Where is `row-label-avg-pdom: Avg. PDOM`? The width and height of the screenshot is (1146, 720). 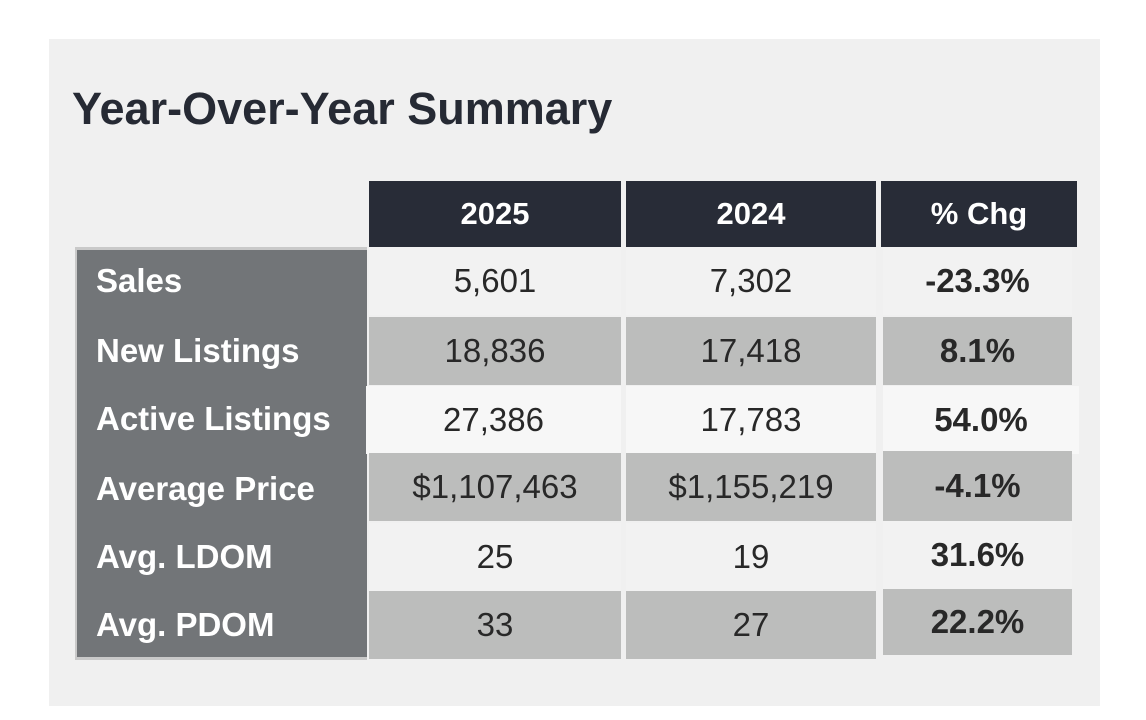 row-label-avg-pdom: Avg. PDOM is located at coordinates (185, 624).